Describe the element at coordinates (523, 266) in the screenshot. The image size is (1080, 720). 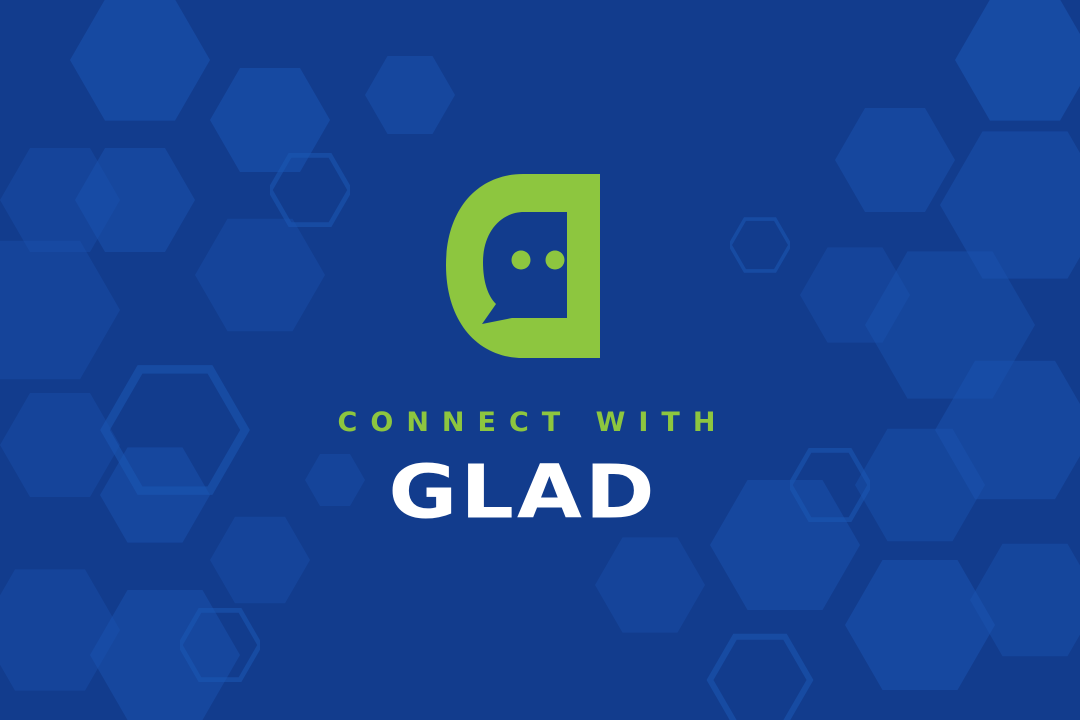
I see `g-chat-bubble-icon` at that location.